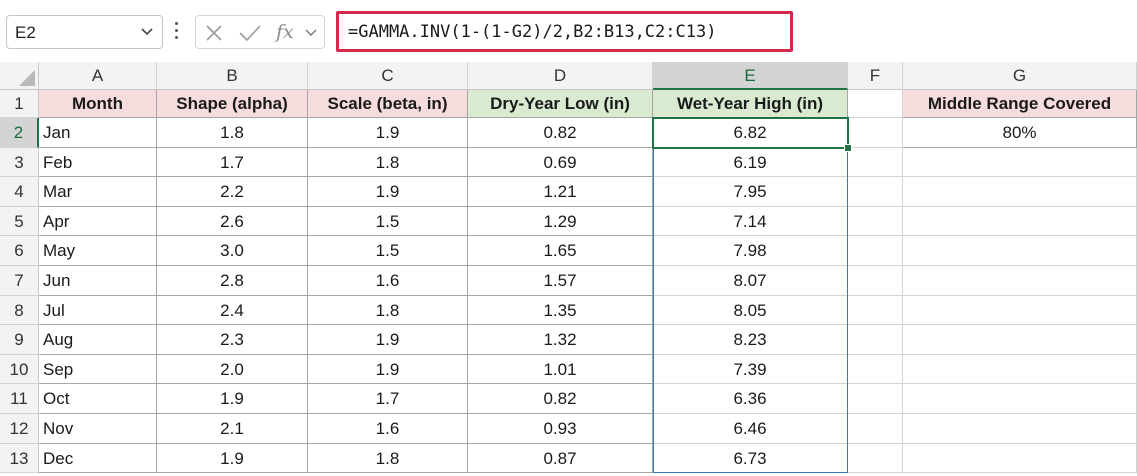  I want to click on cell-month: Apr, so click(98, 221).